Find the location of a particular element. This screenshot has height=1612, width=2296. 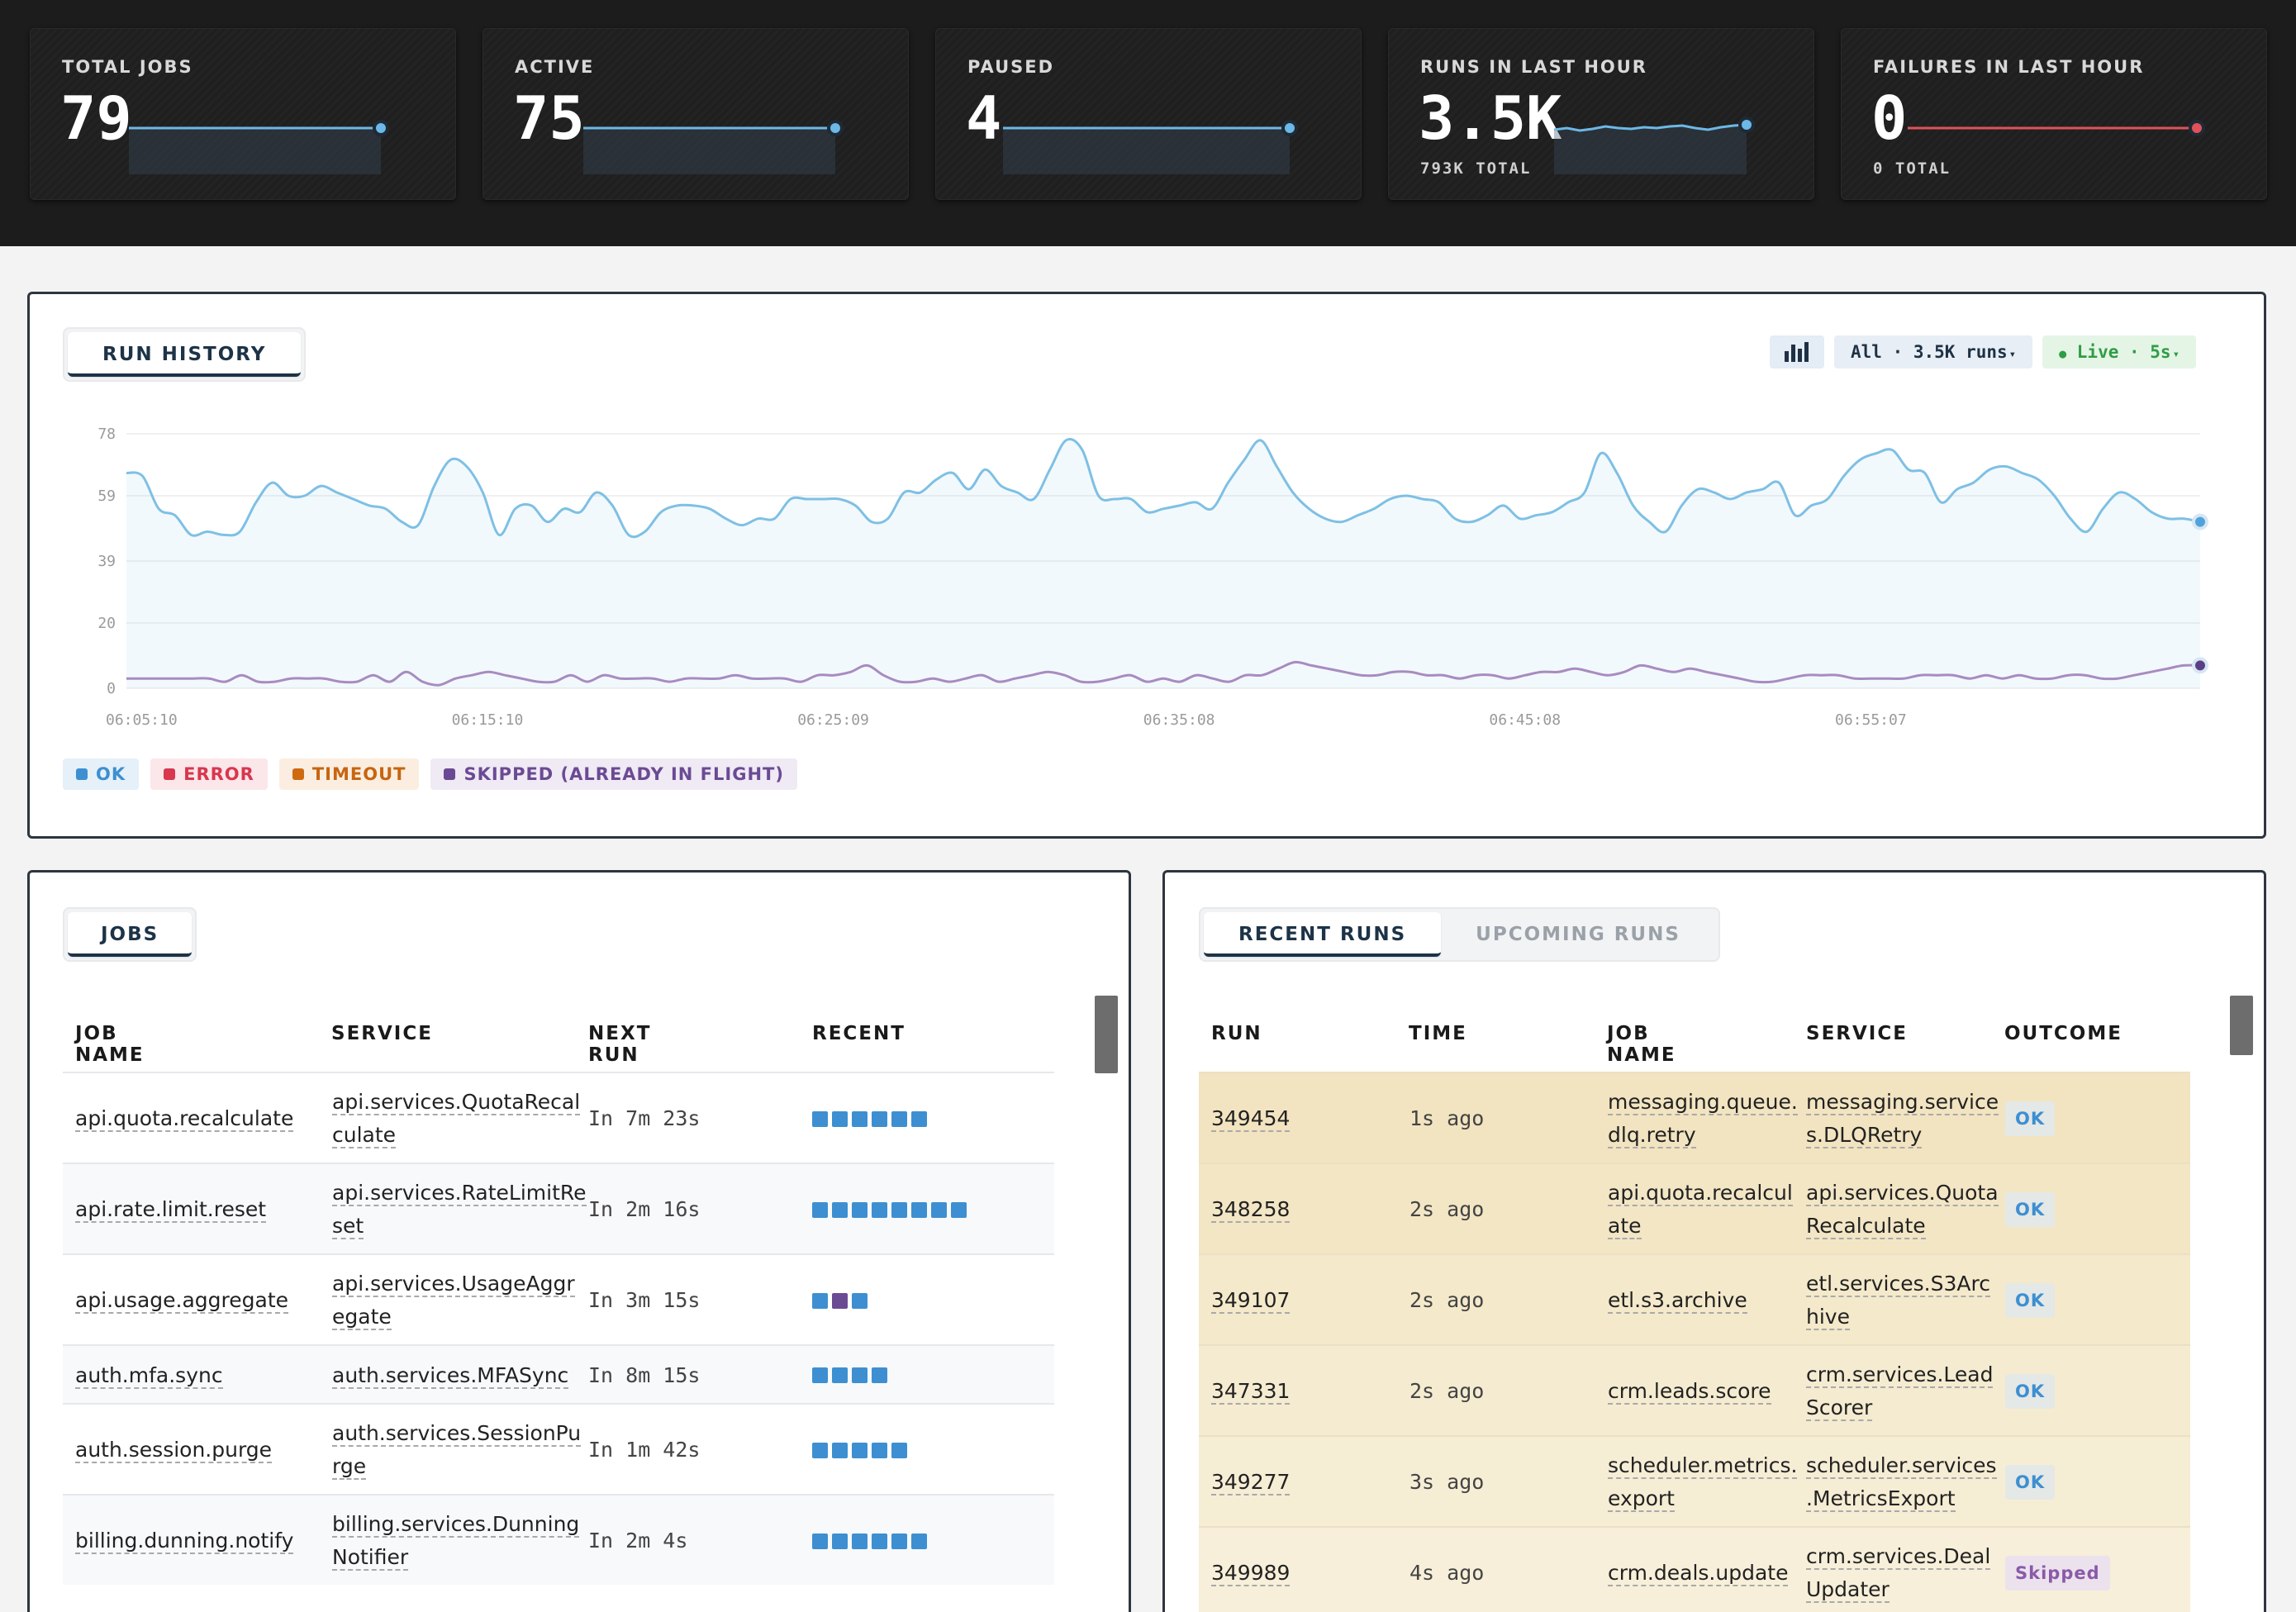

job-name: api.rate.limit.reset is located at coordinates (171, 1210).